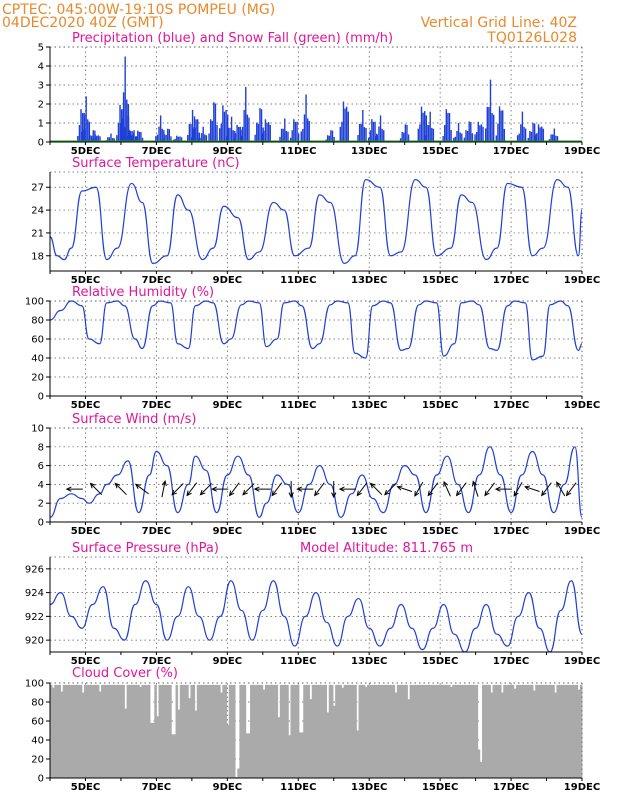  What do you see at coordinates (41, 105) in the screenshot?
I see `y-tick-label: 2` at bounding box center [41, 105].